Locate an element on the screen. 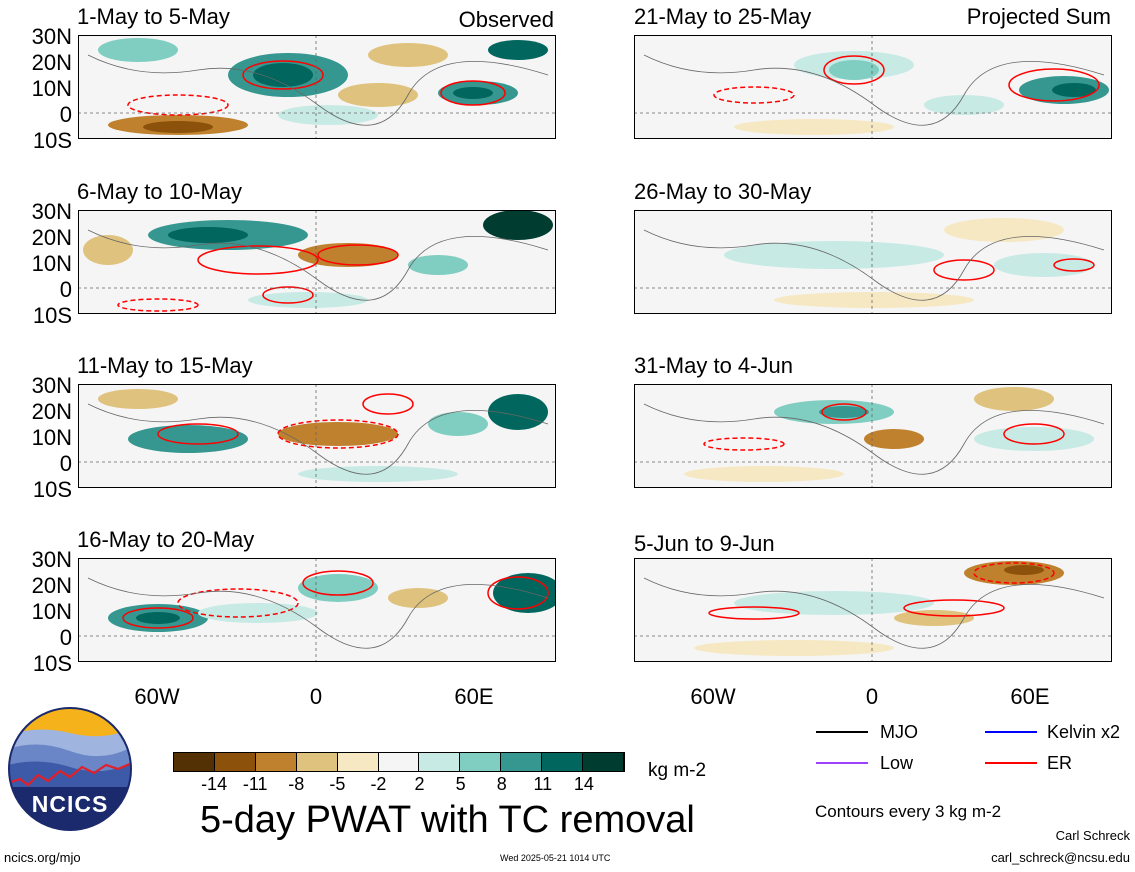 This screenshot has height=872, width=1135. colorbar-tick-label: 2 is located at coordinates (419, 784).